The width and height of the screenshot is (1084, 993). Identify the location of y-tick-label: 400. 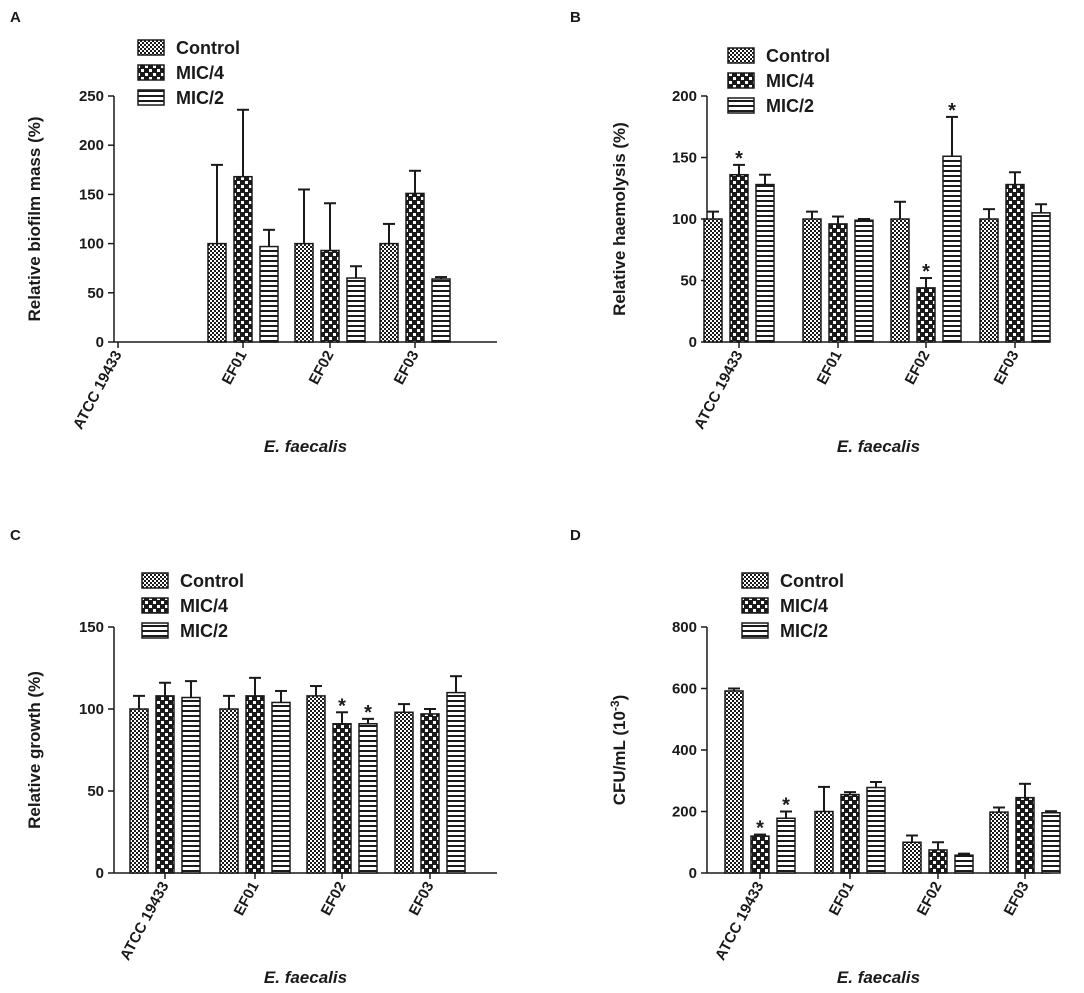
(684, 750).